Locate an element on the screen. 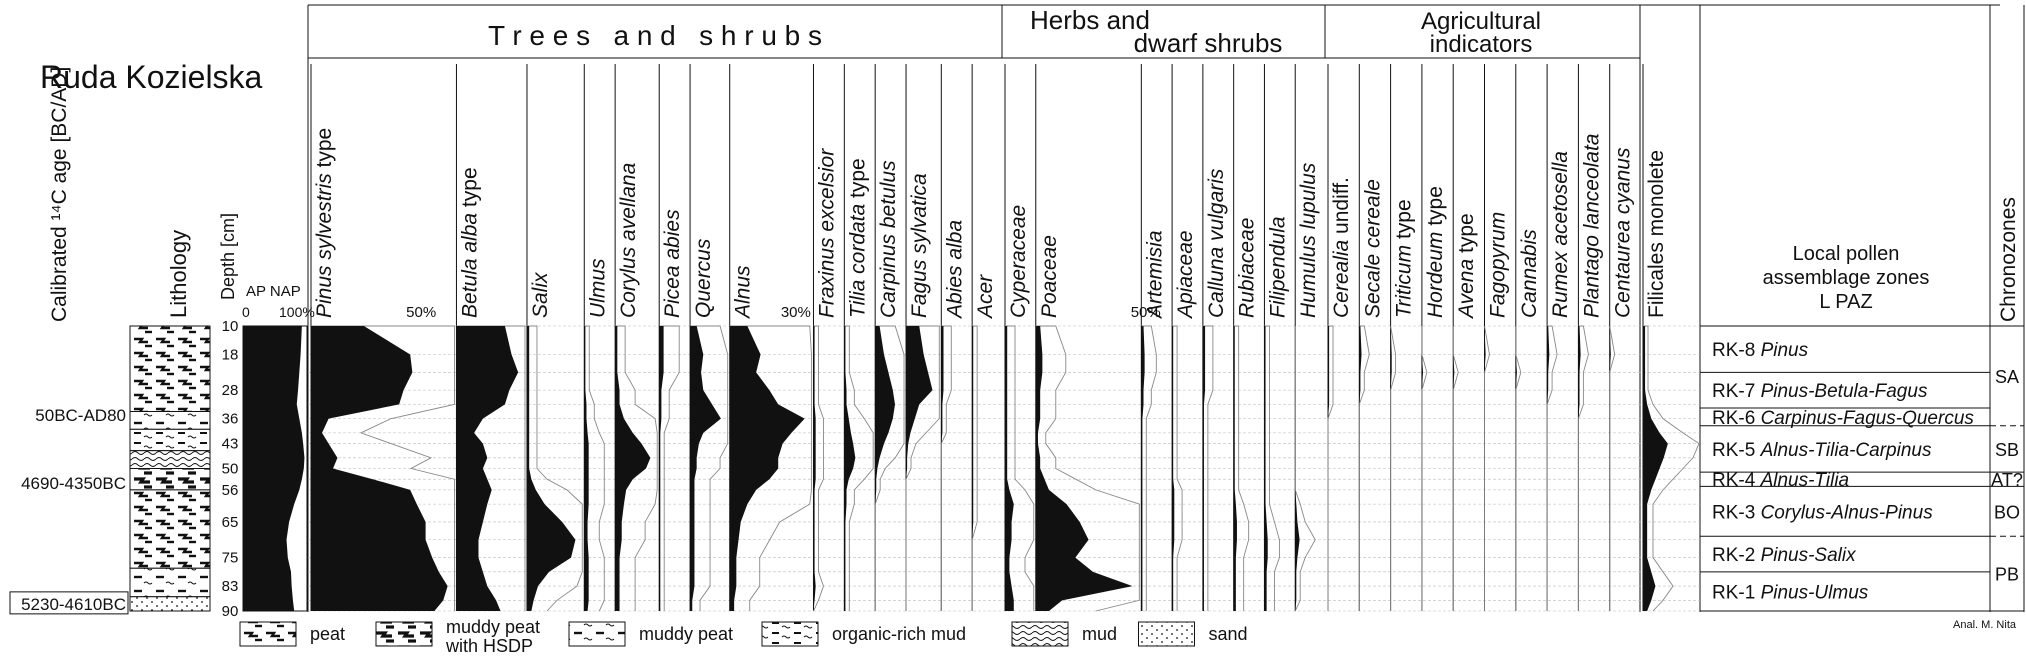 This screenshot has height=659, width=2026. zone-label: RK-8 Pinus is located at coordinates (1760, 350).